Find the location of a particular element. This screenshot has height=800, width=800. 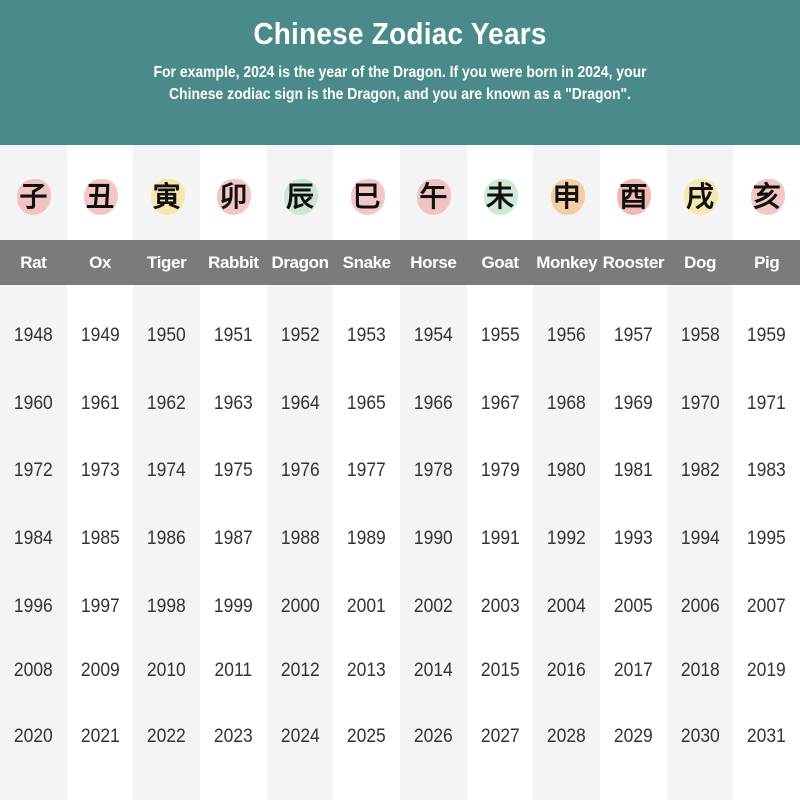

zodiac-column-ox: 丑 Ox 1949 1961 1973 1985 1997 2009 2021 is located at coordinates (100, 472).